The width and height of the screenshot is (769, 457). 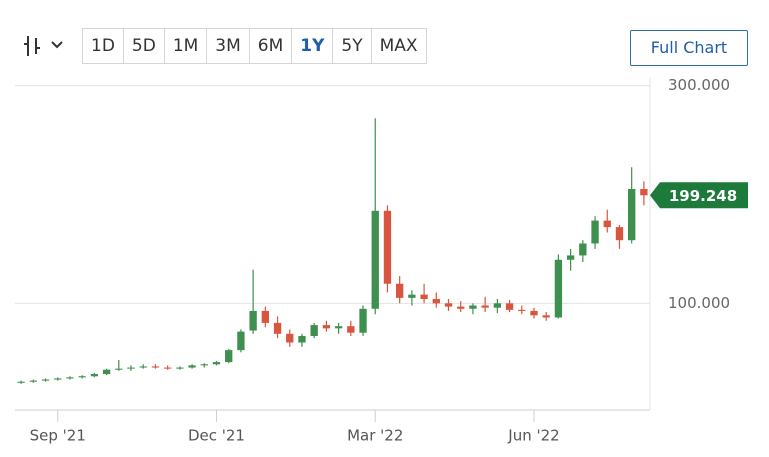 What do you see at coordinates (43, 46) in the screenshot?
I see `chart-type-icon` at bounding box center [43, 46].